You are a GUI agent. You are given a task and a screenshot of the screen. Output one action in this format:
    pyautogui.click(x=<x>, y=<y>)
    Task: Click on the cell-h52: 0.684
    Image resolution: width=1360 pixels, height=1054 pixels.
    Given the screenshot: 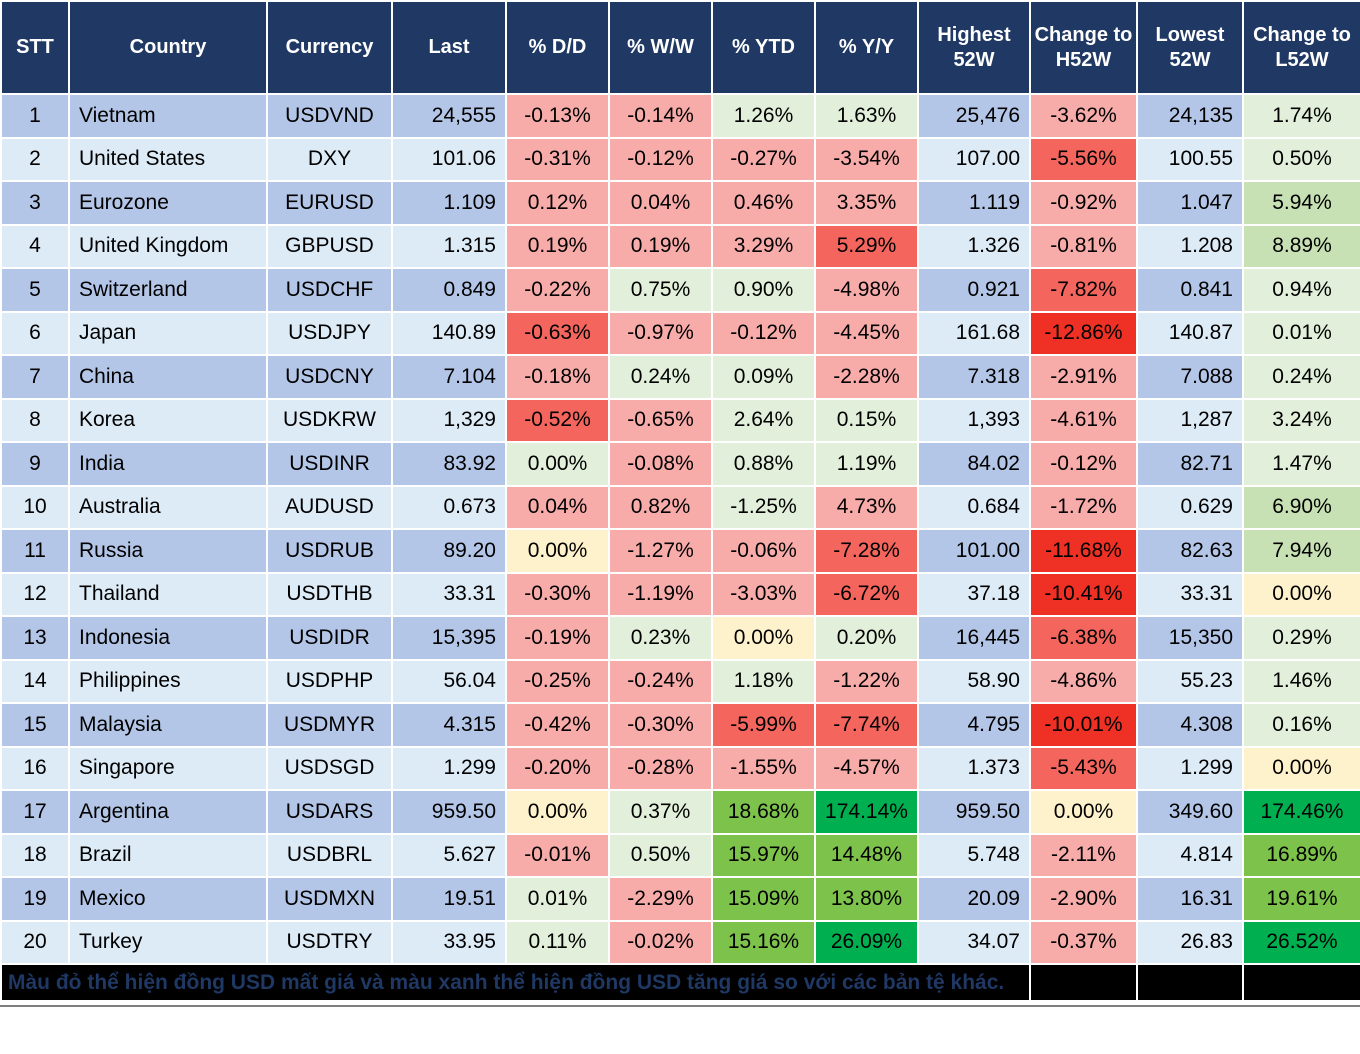 What is the action you would take?
    pyautogui.click(x=974, y=507)
    